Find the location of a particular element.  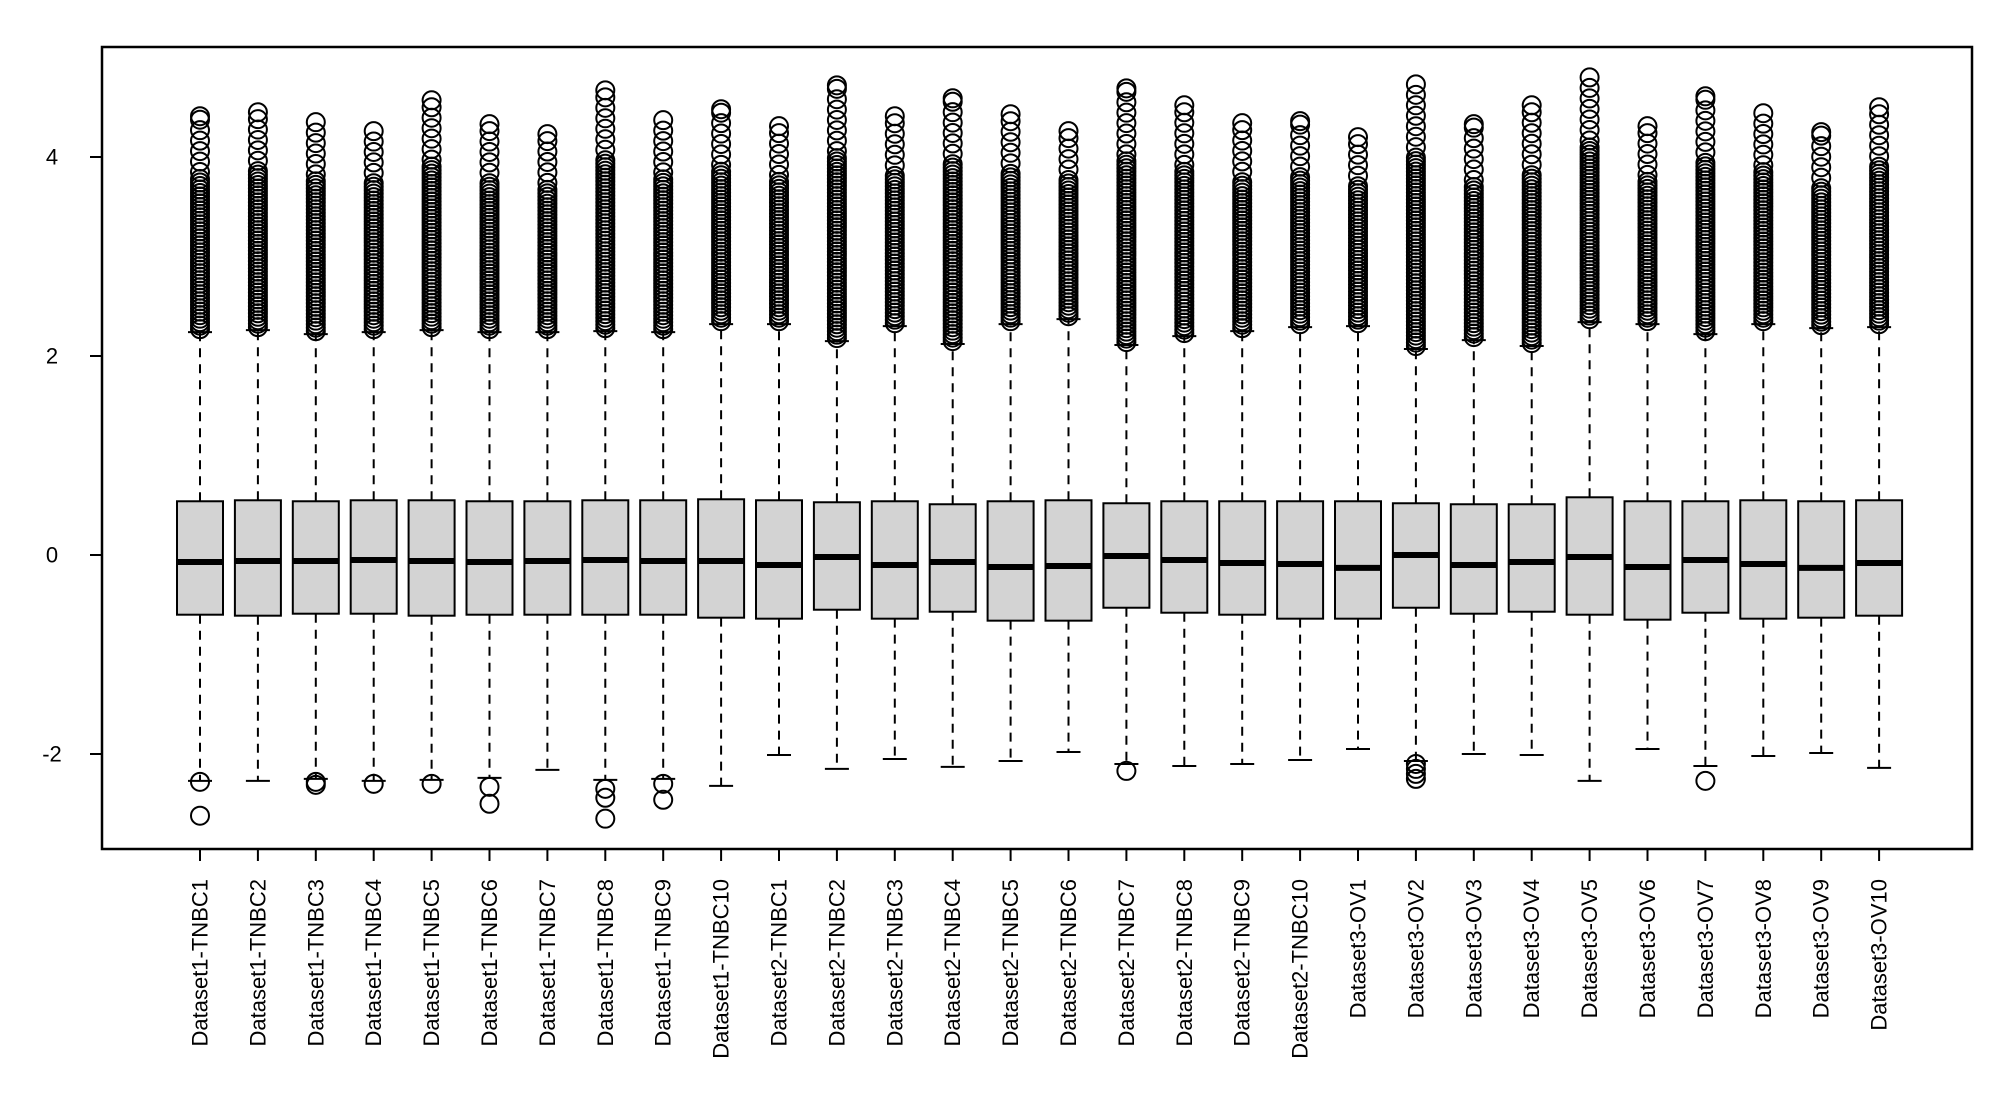

x-tick-label: Dataset2-TNBC5 is located at coordinates (1010, 963).